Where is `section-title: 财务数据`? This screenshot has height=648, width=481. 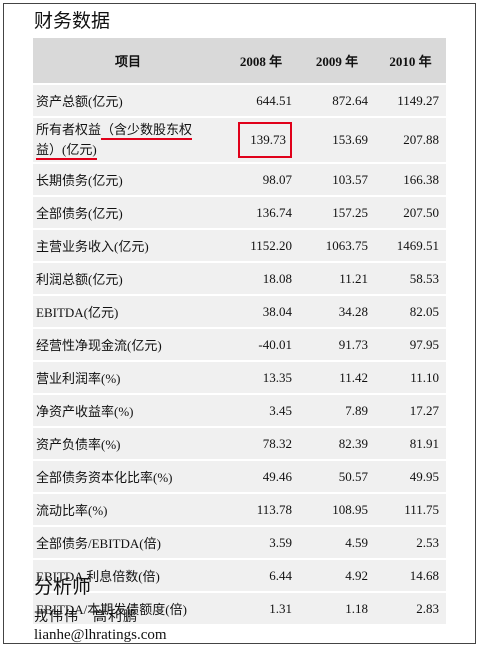
section-title: 财务数据 is located at coordinates (72, 21).